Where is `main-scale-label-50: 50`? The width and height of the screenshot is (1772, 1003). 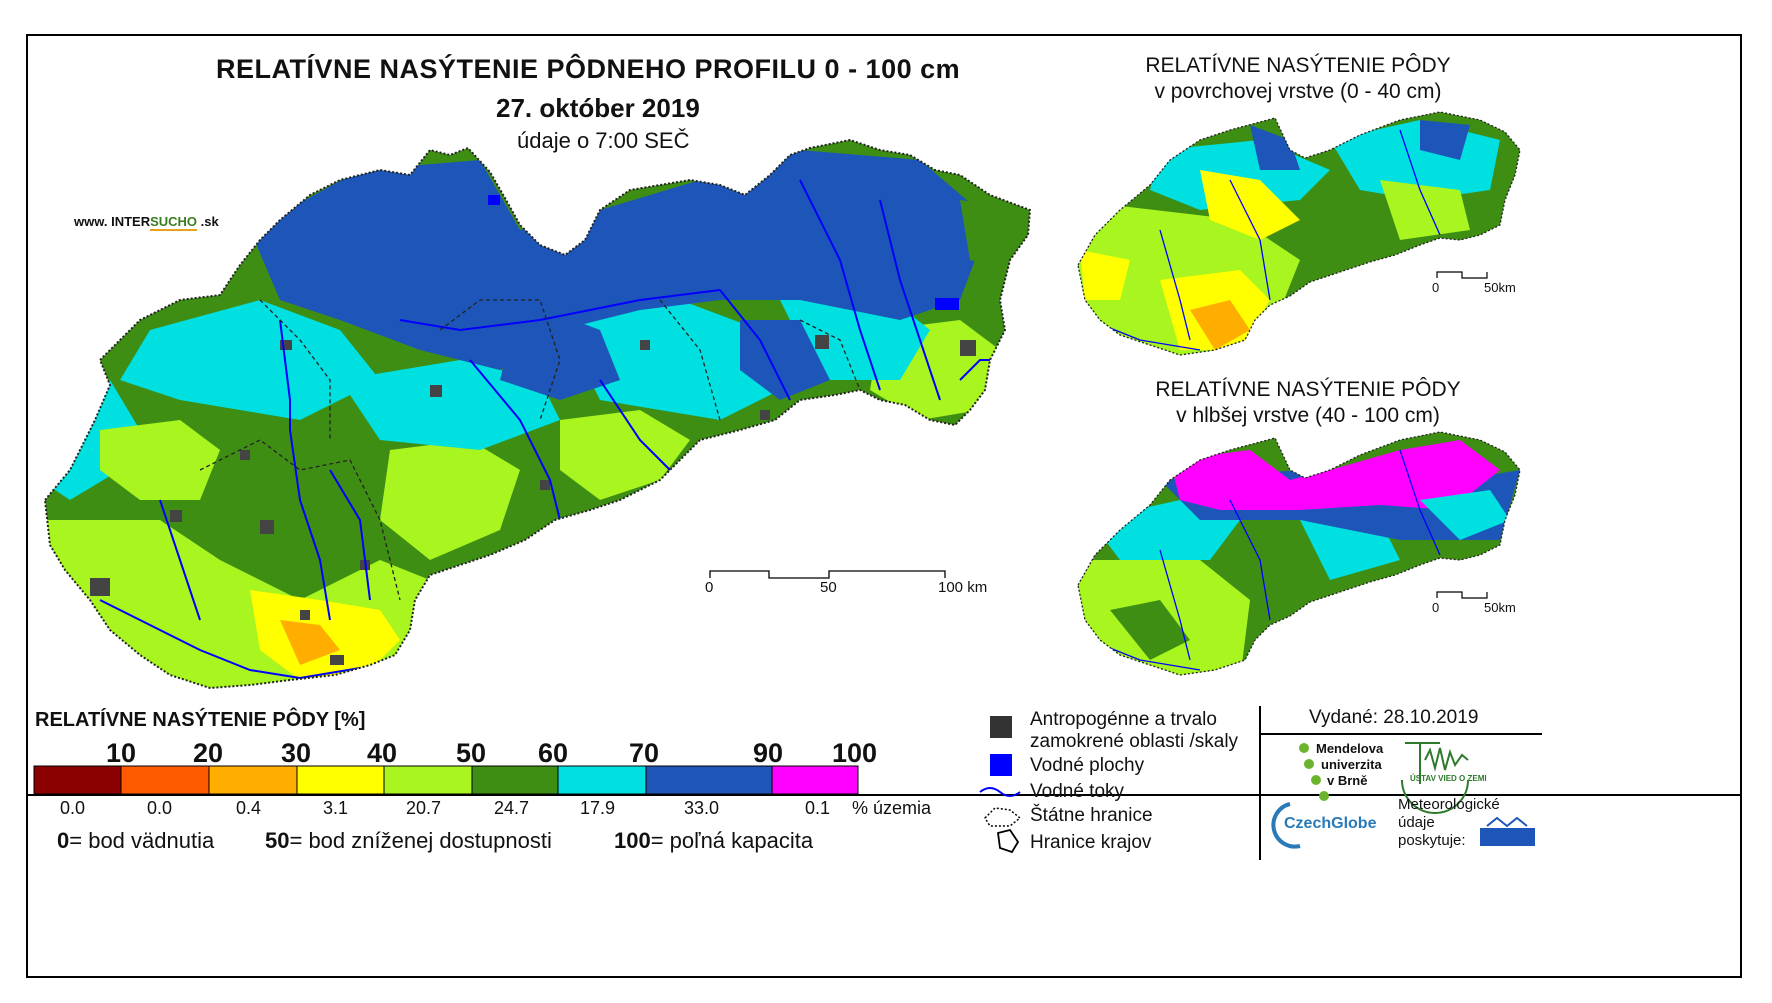
main-scale-label-50: 50 is located at coordinates (828, 587).